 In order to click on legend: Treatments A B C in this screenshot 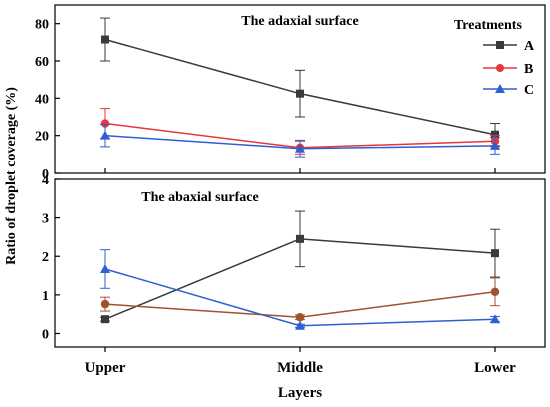, I will do `click(494, 58)`.